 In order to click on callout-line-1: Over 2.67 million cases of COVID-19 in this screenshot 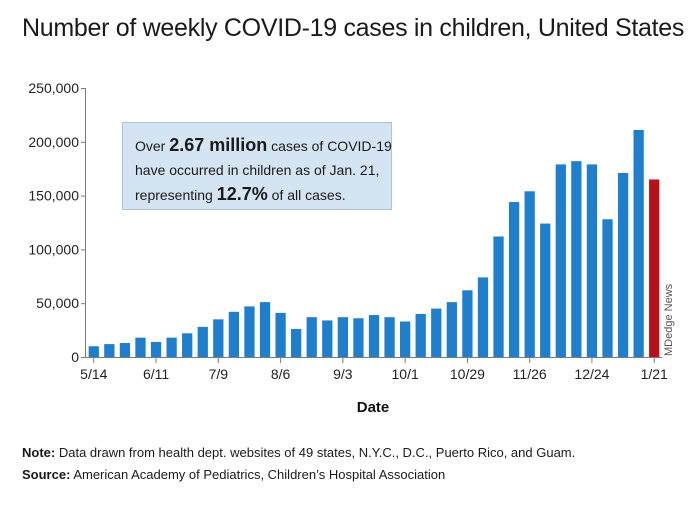, I will do `click(263, 145)`.